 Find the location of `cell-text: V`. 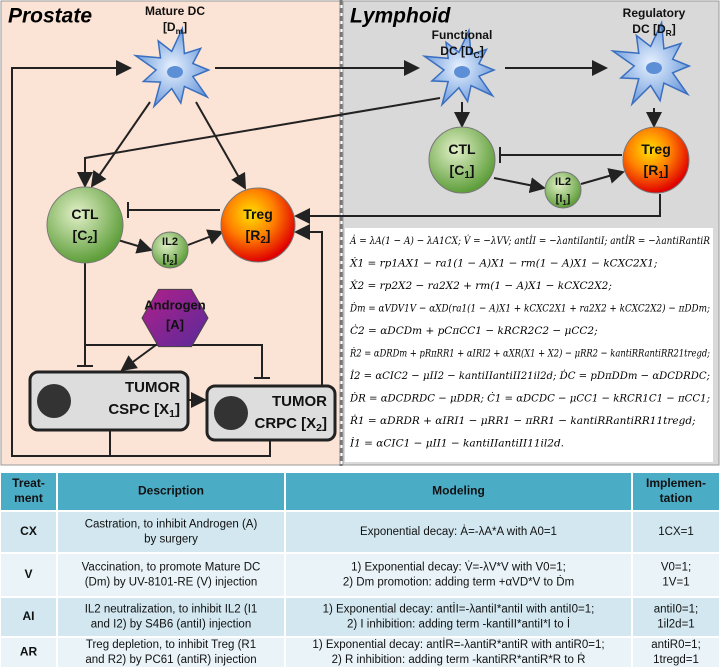

cell-text: V is located at coordinates (28, 574).